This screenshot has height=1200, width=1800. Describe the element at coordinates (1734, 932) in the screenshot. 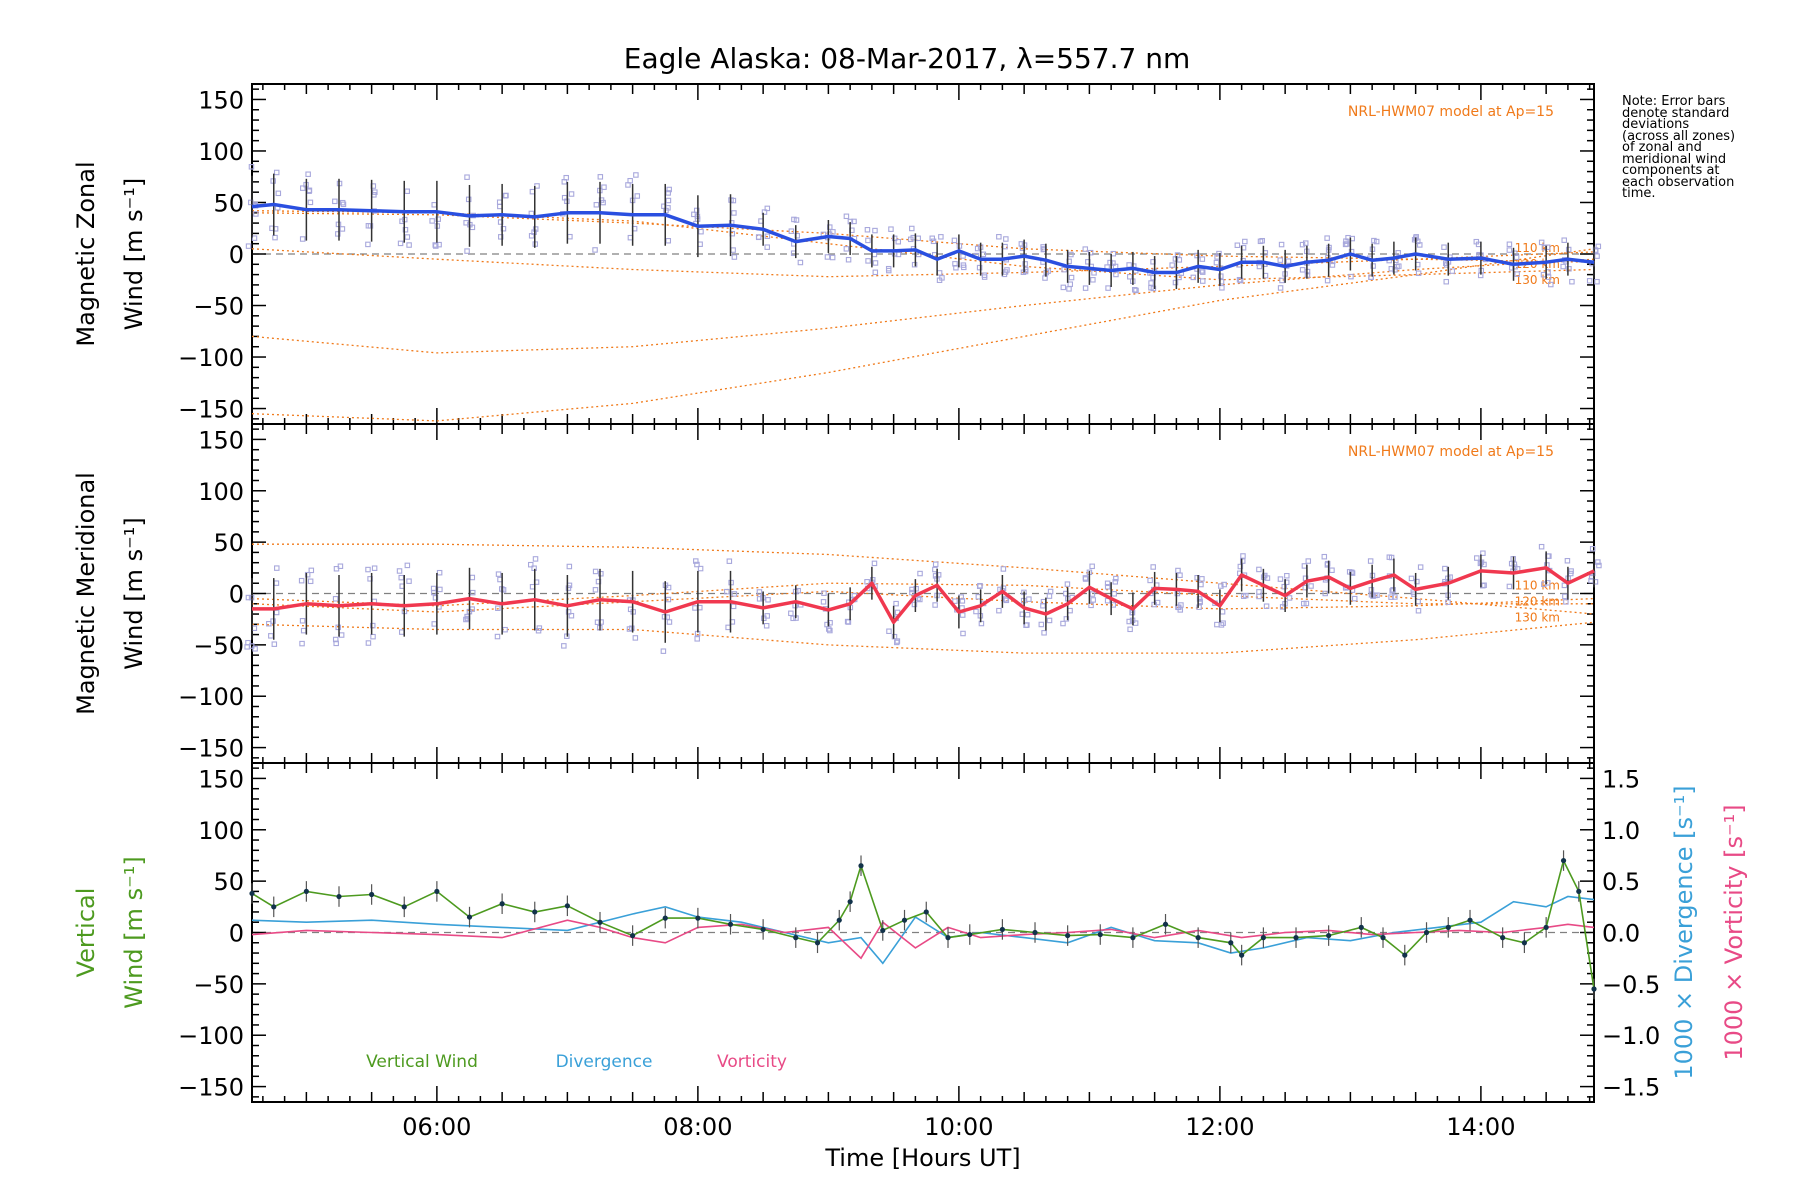

I see `y2-axis-label: 1000 × Vorticity [s⁻¹]` at that location.